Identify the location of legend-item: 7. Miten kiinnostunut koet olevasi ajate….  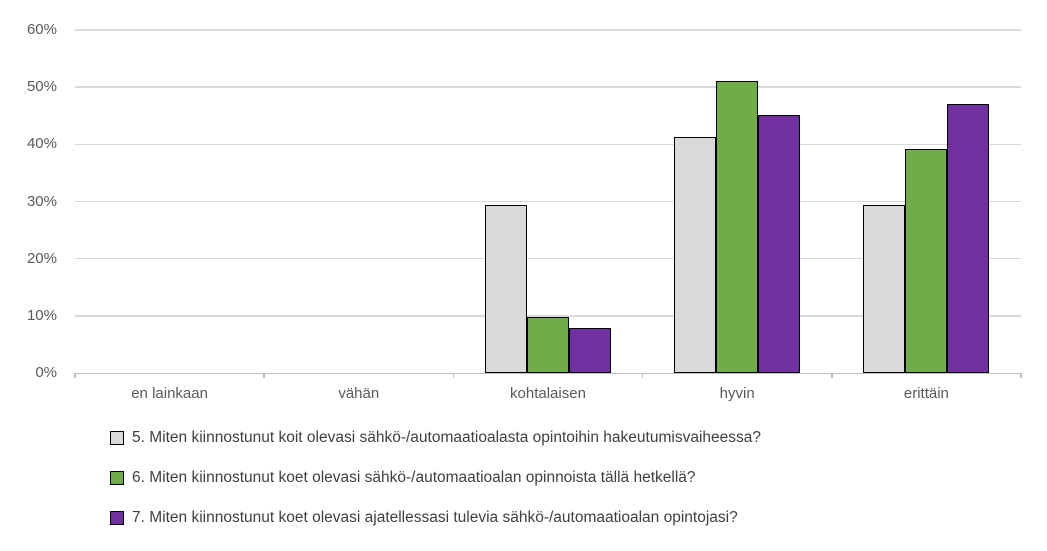
(435, 517).